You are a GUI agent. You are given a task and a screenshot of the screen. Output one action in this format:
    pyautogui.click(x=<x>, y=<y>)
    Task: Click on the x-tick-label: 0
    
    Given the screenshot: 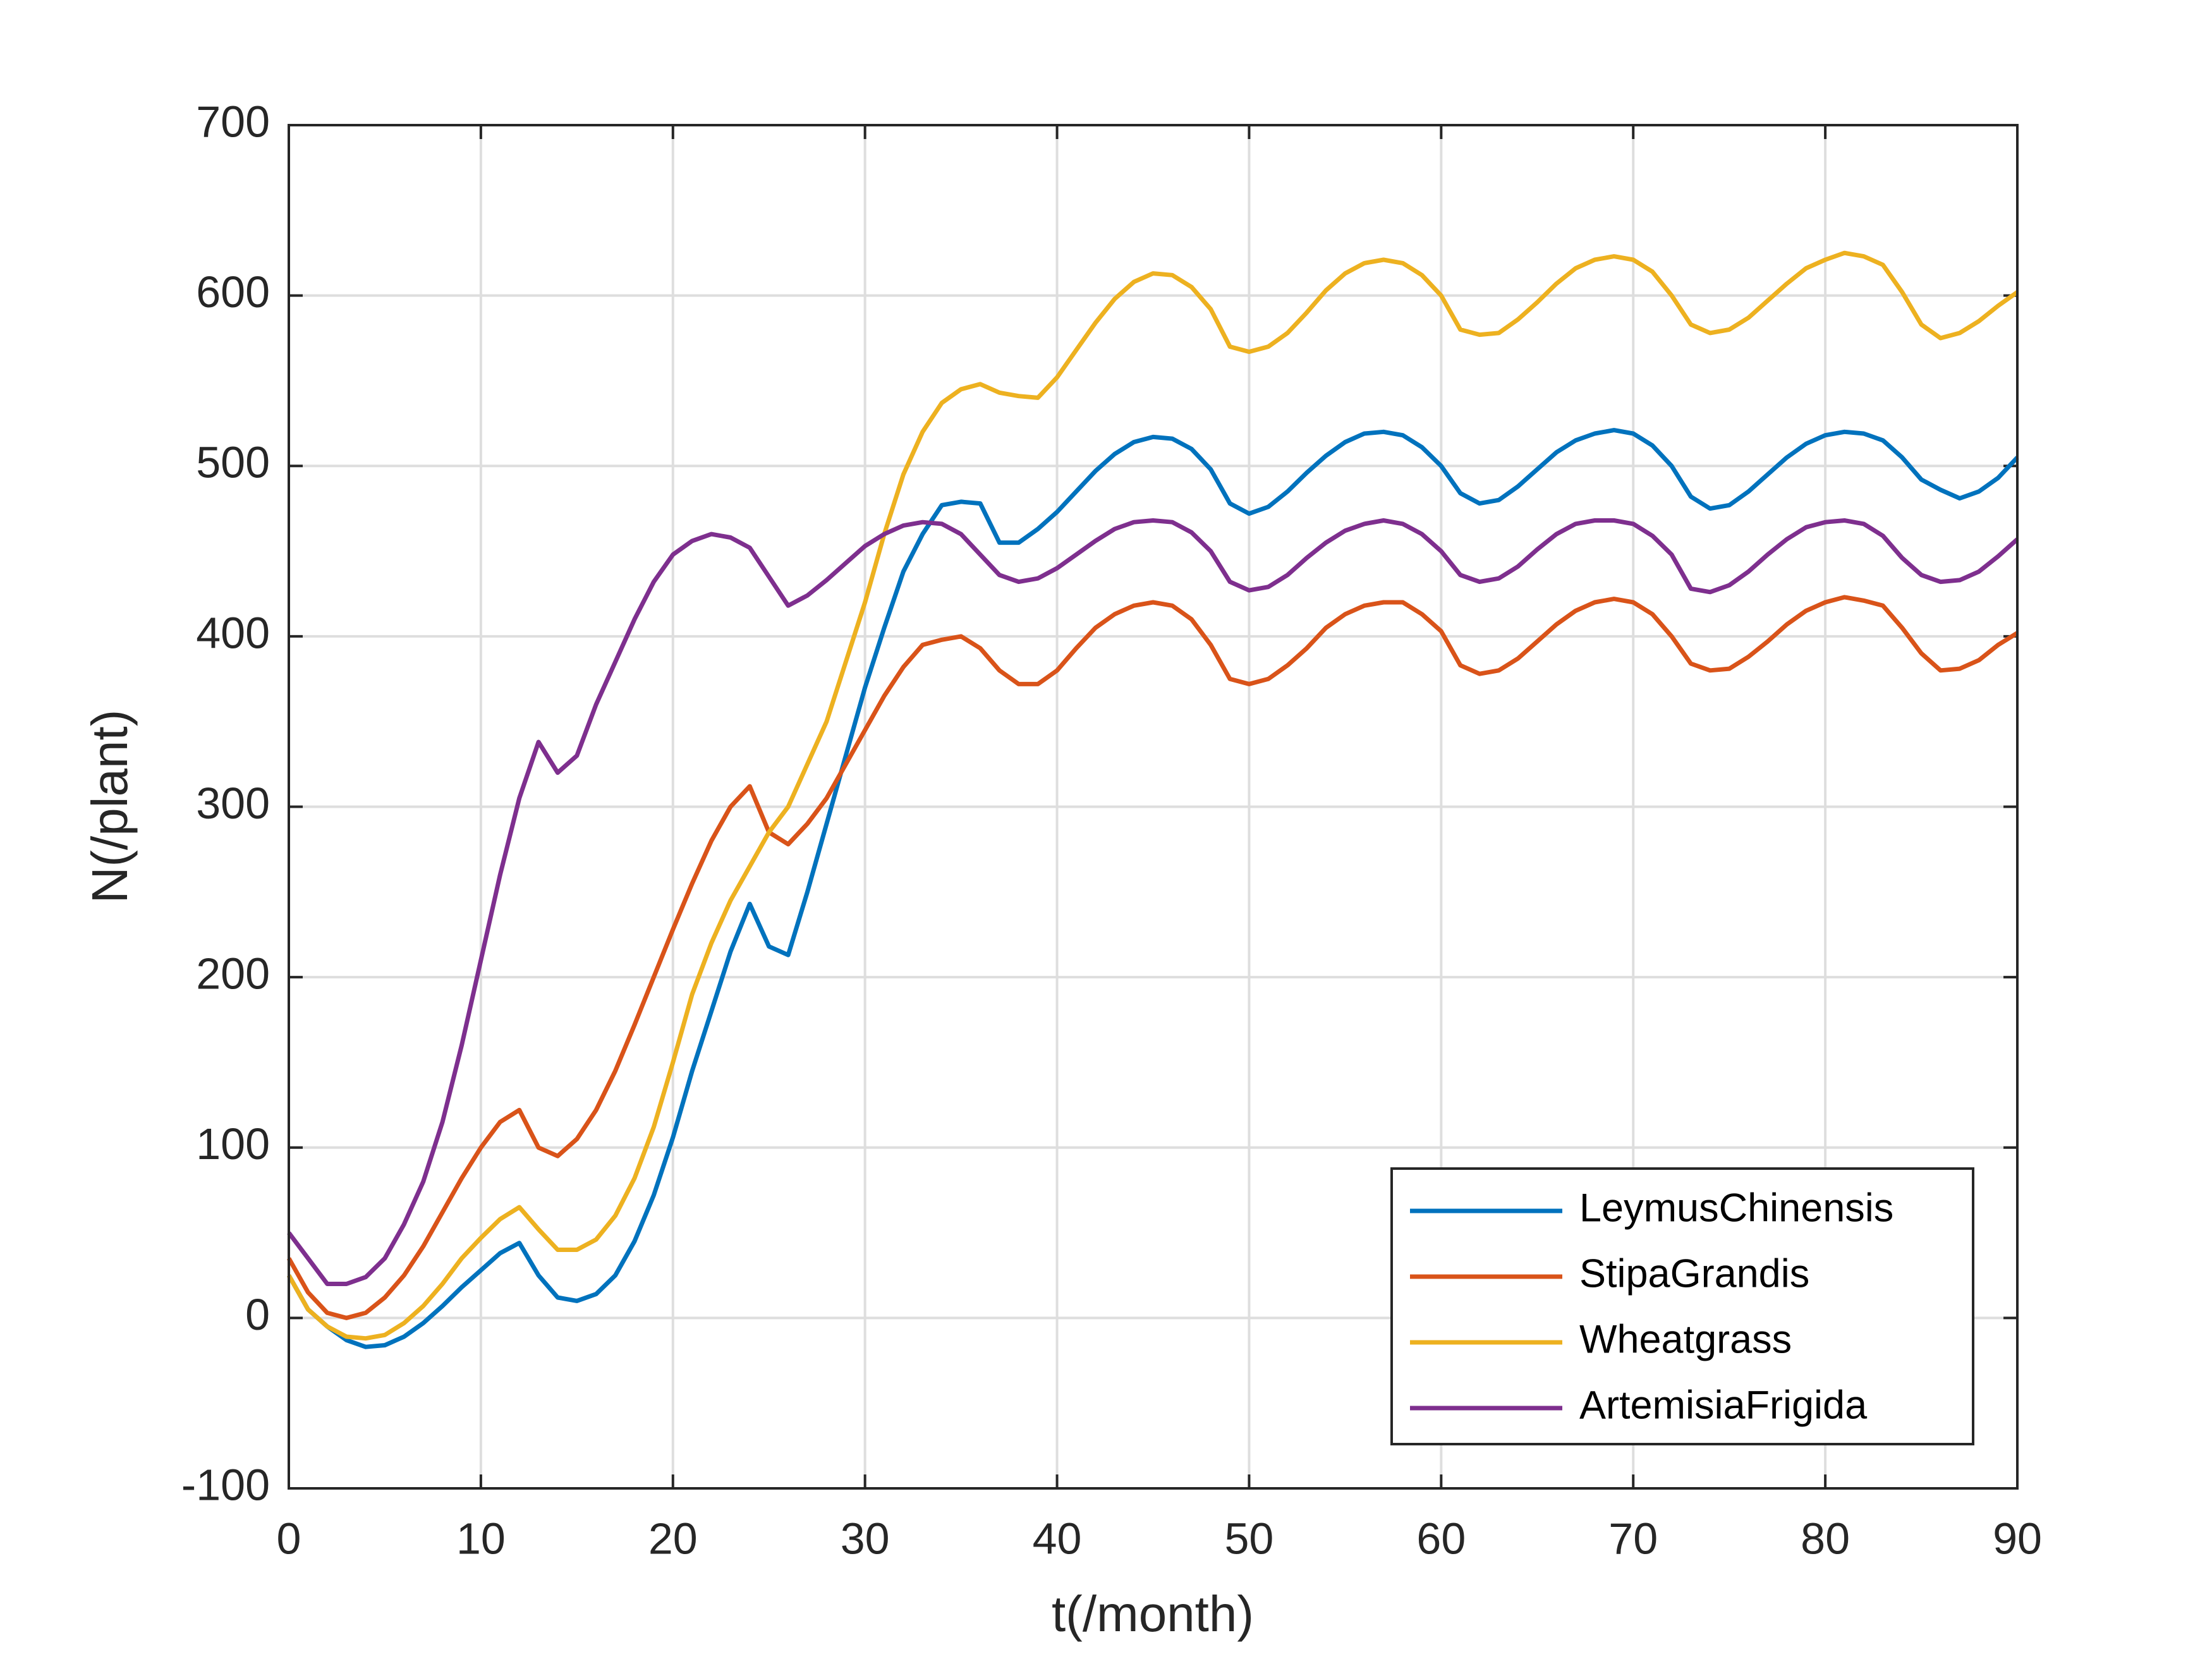 What is the action you would take?
    pyautogui.click(x=289, y=1538)
    